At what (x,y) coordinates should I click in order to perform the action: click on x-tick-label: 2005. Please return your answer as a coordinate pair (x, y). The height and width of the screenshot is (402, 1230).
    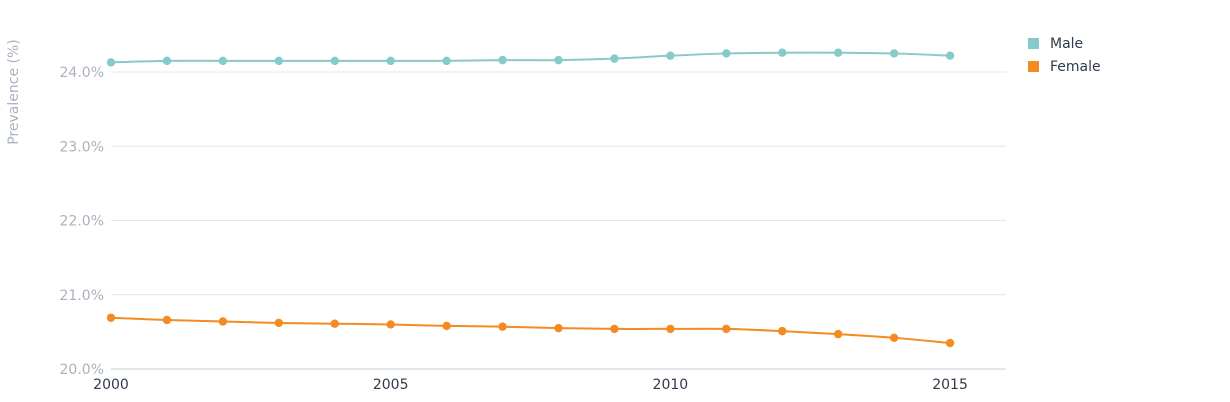
    Looking at the image, I should click on (391, 385).